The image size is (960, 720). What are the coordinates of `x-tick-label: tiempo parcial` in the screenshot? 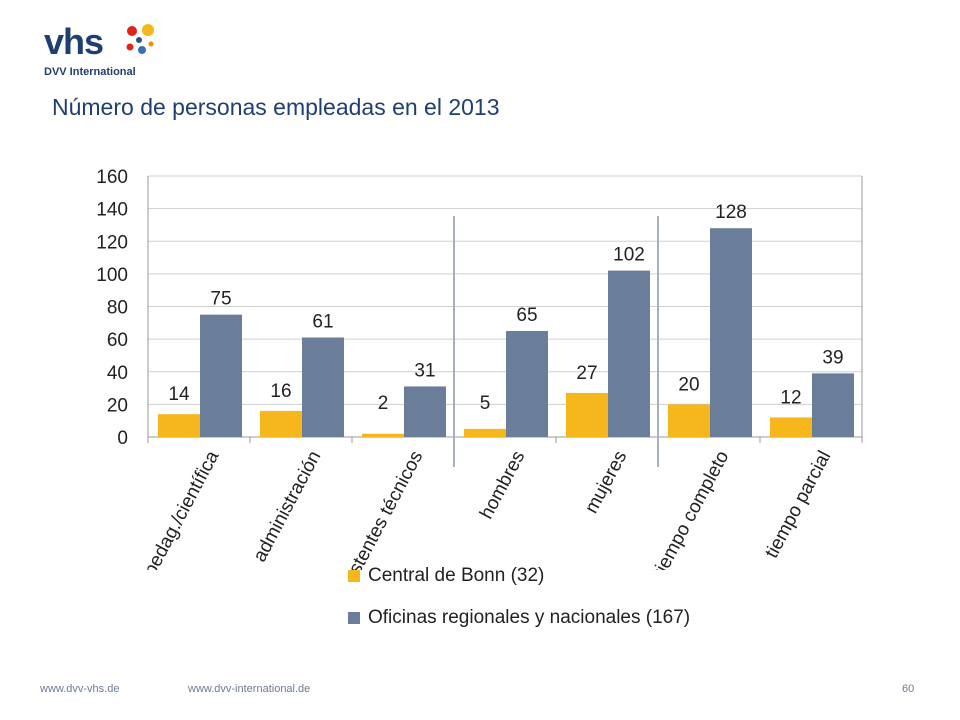 It's located at (798, 504).